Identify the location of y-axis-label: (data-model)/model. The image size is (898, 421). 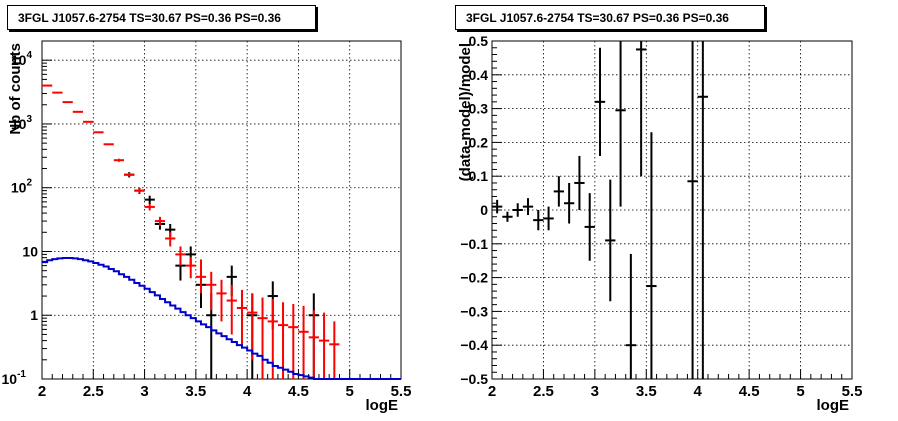
(465, 112).